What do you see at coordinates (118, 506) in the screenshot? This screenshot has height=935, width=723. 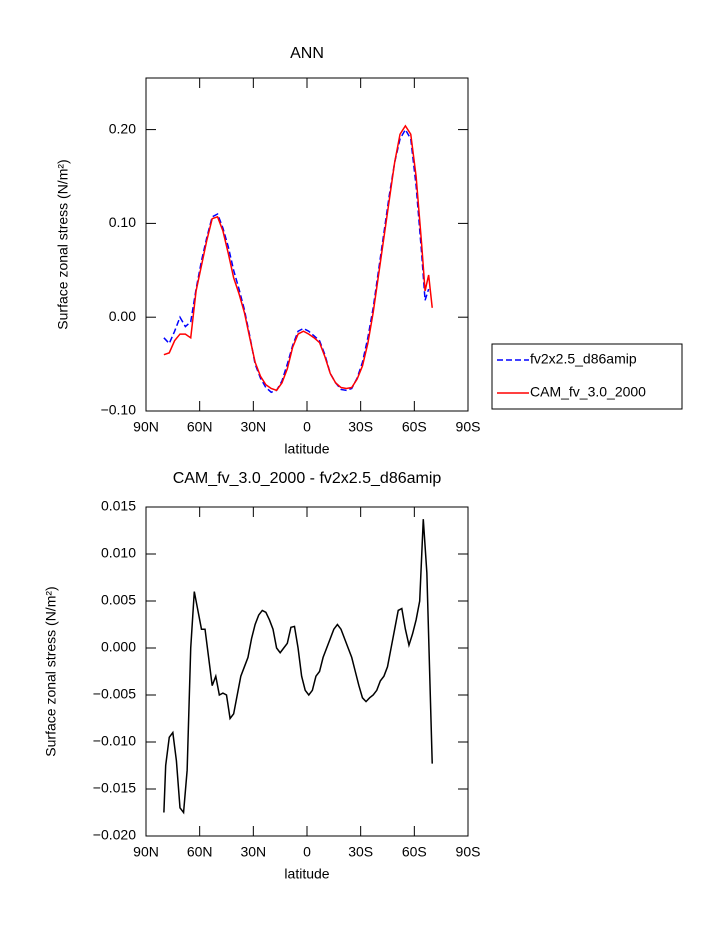 I see `y-tick-label: 0.015` at bounding box center [118, 506].